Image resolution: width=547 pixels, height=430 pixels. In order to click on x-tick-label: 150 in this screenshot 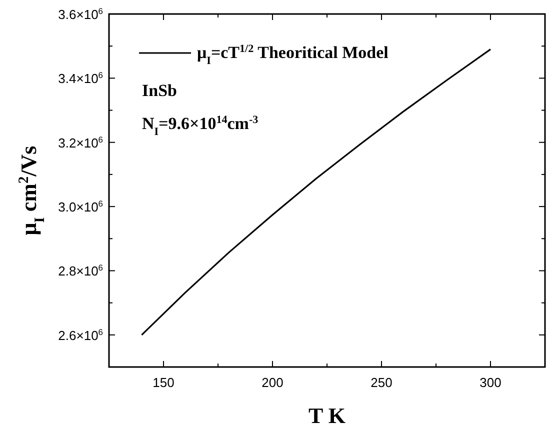, I will do `click(163, 382)`.